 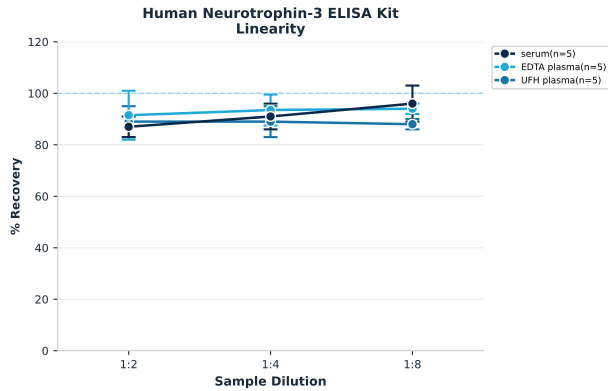 I want to click on x-tick-label: 1:4, so click(x=270, y=364).